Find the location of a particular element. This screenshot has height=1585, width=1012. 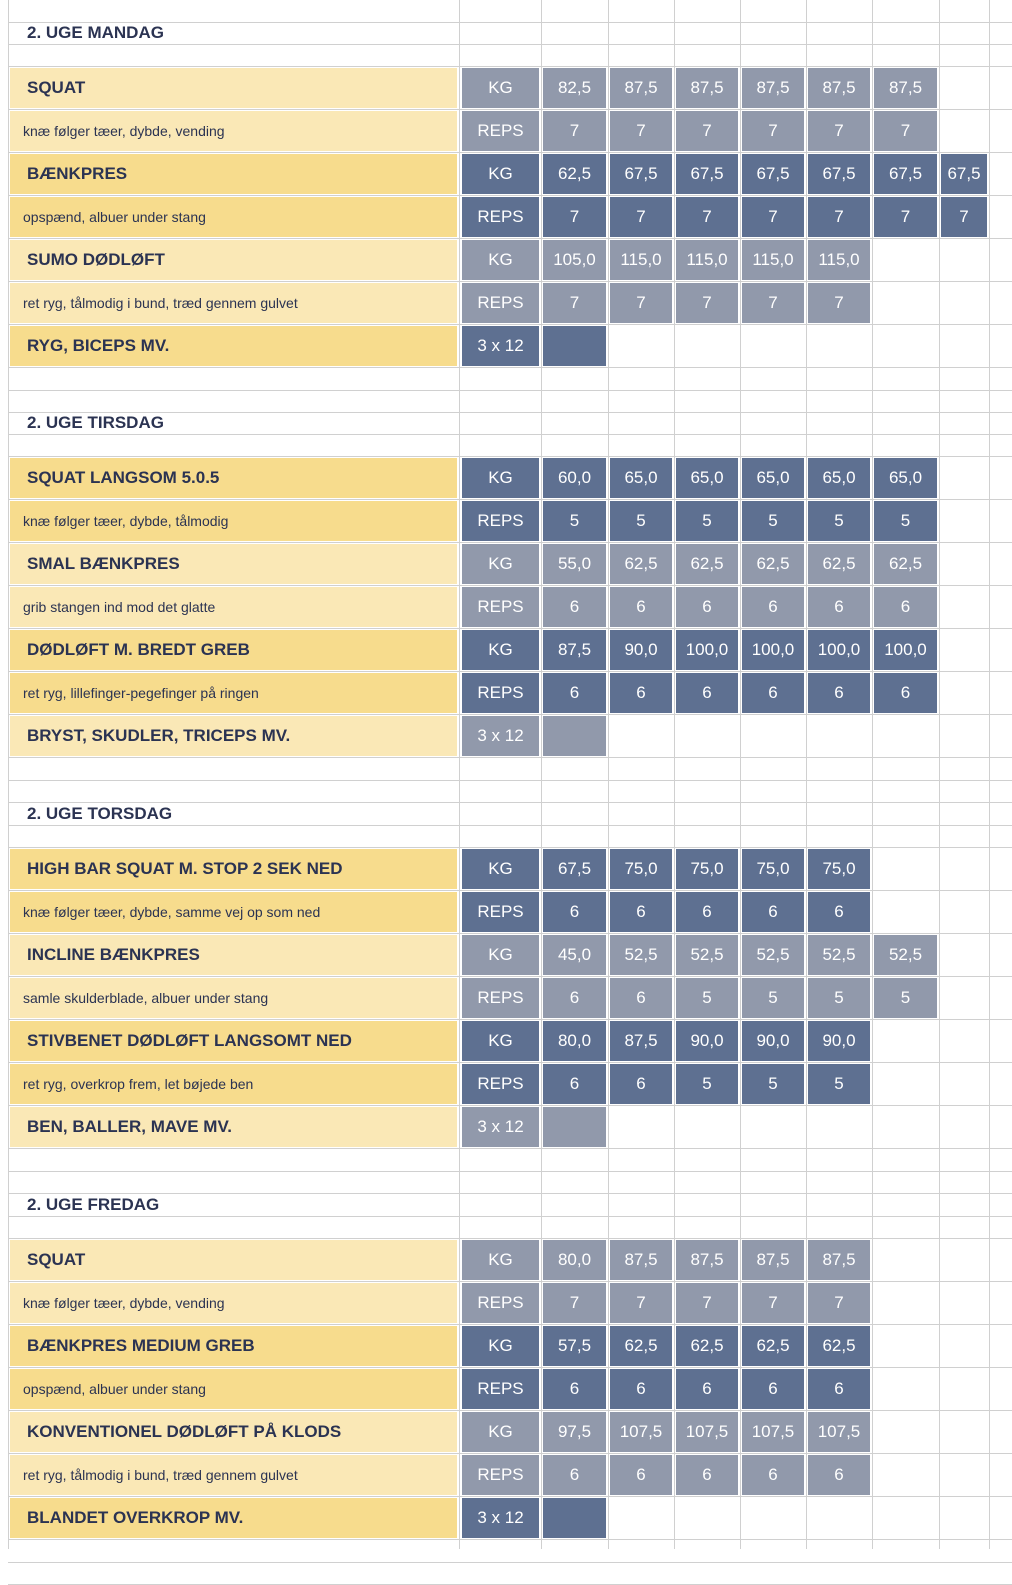

value-cell: 90,0 is located at coordinates (707, 1041).